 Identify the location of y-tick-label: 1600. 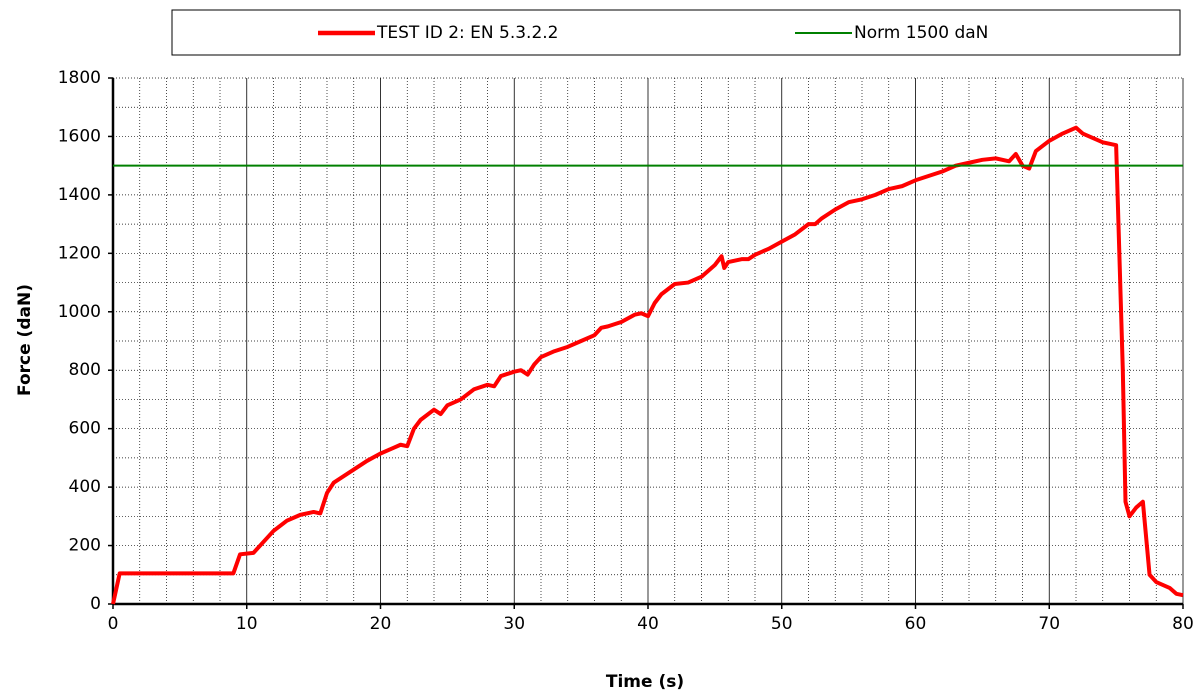
(79, 136).